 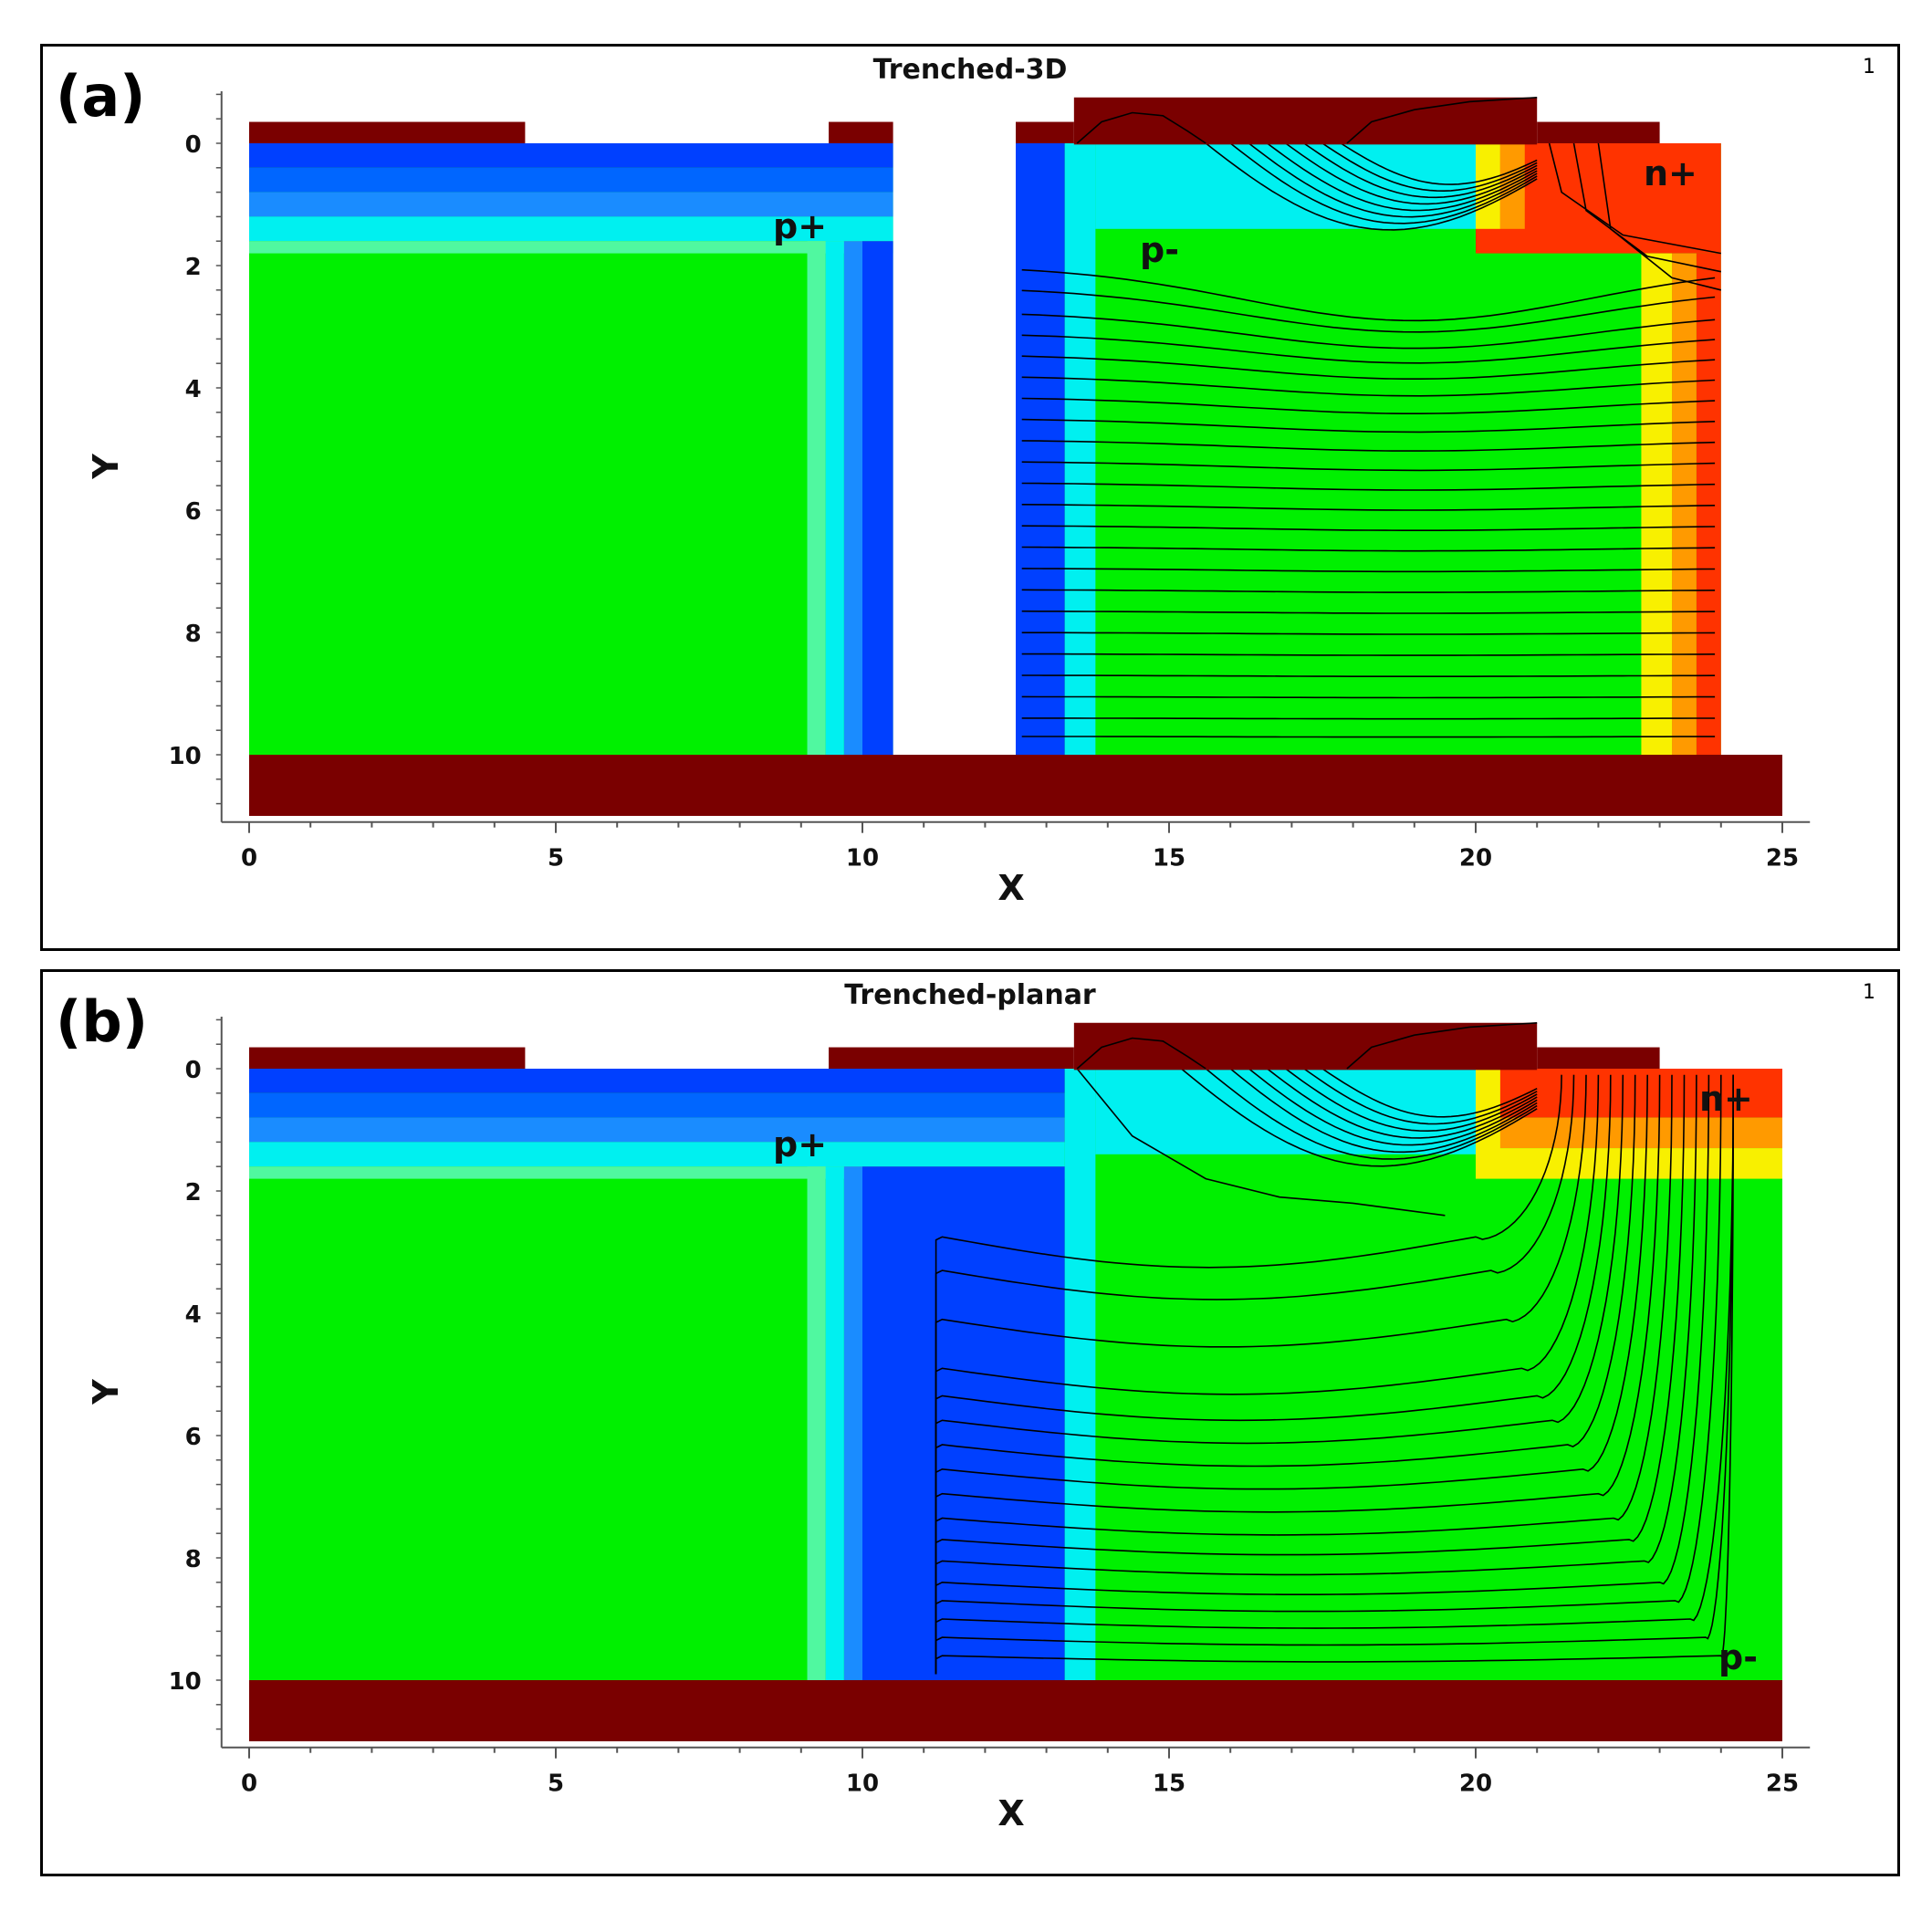 What do you see at coordinates (193, 1070) in the screenshot?
I see `y-tick-label: 0` at bounding box center [193, 1070].